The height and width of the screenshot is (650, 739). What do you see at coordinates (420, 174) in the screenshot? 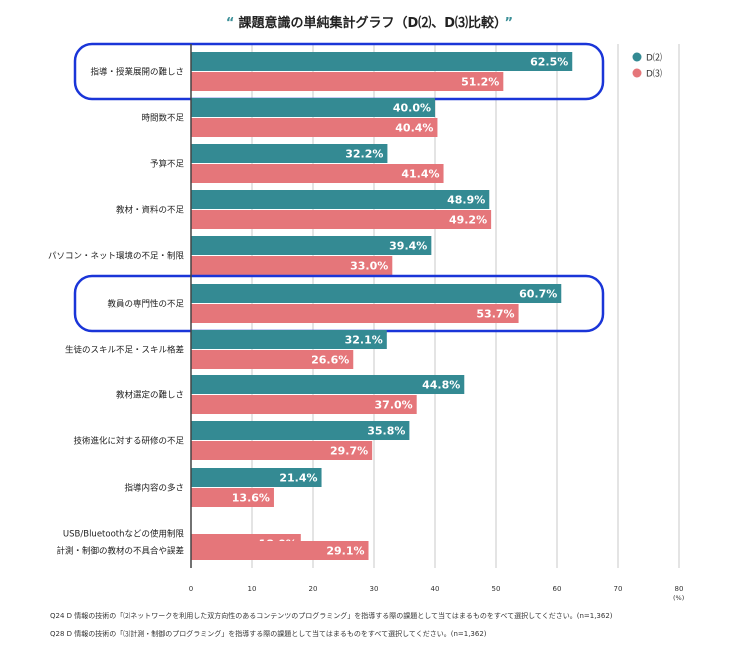
I see `data-label: 41.4%` at bounding box center [420, 174].